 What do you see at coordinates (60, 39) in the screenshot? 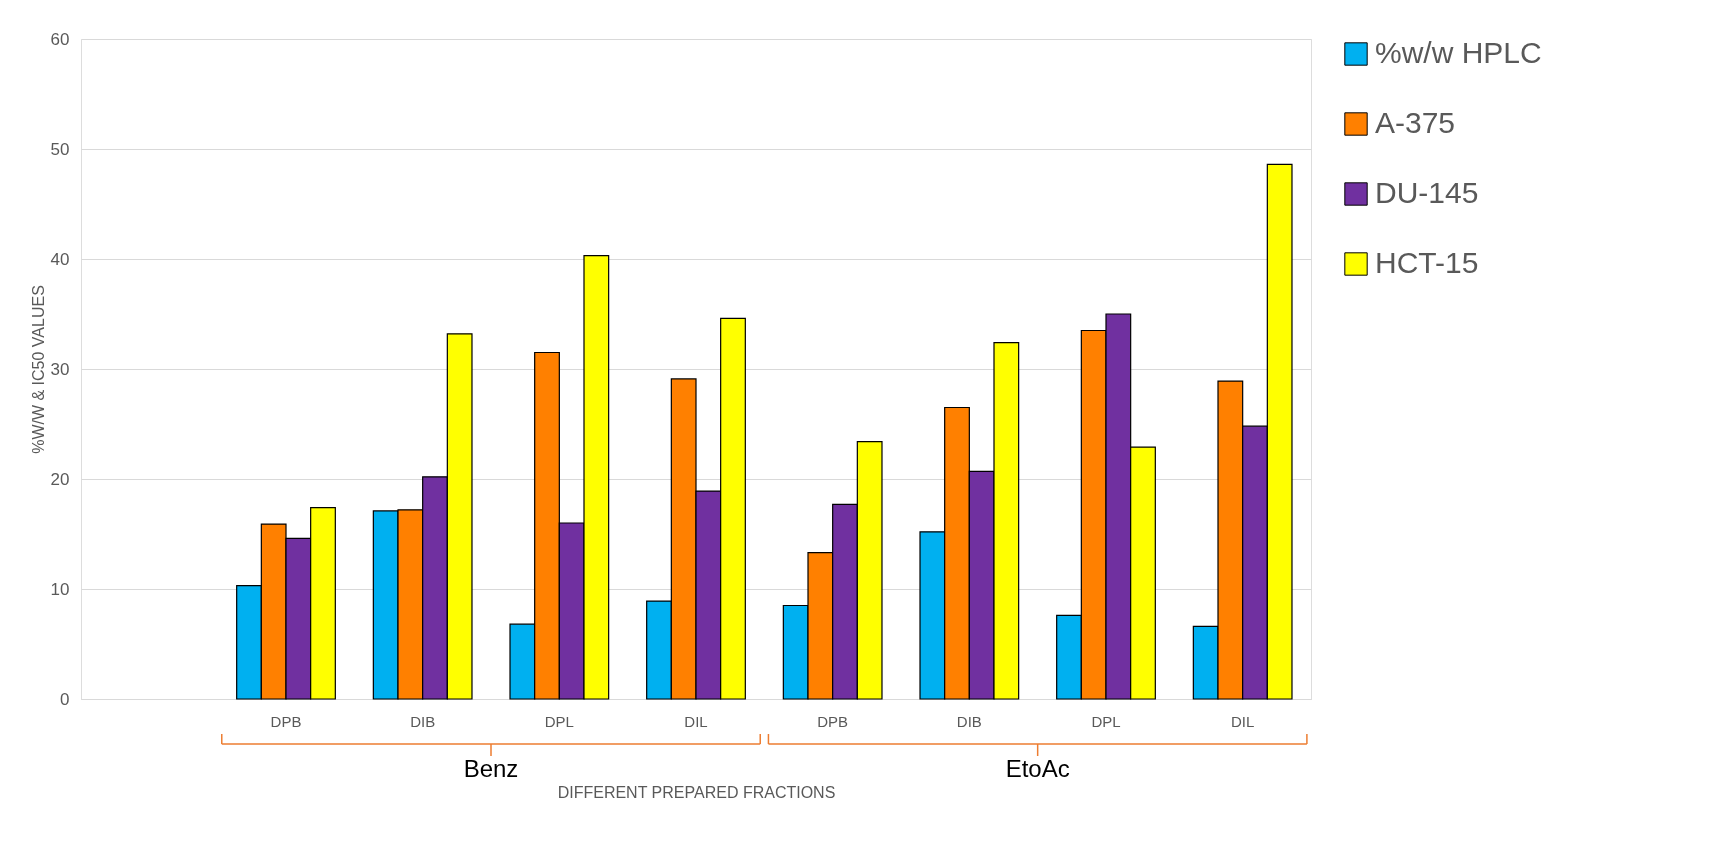
I see `y-tick-label: 60` at bounding box center [60, 39].